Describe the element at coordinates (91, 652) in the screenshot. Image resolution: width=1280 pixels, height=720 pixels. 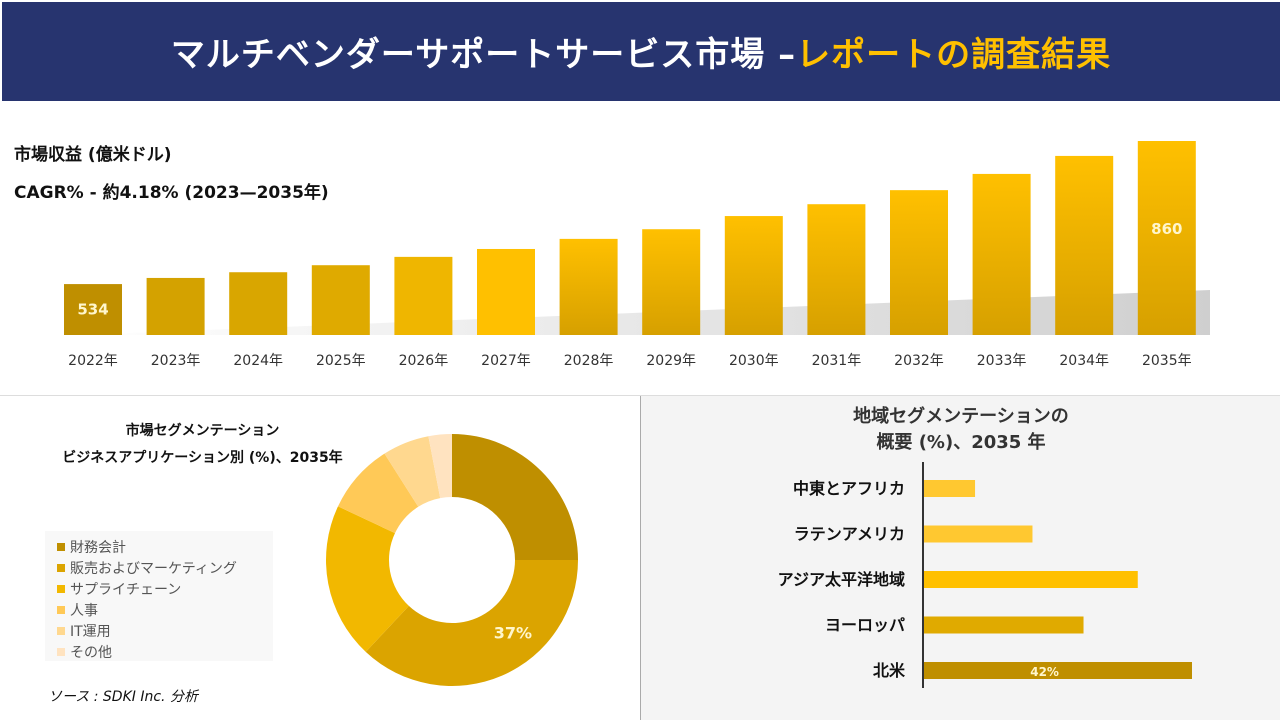
I see `legend-label: その他` at that location.